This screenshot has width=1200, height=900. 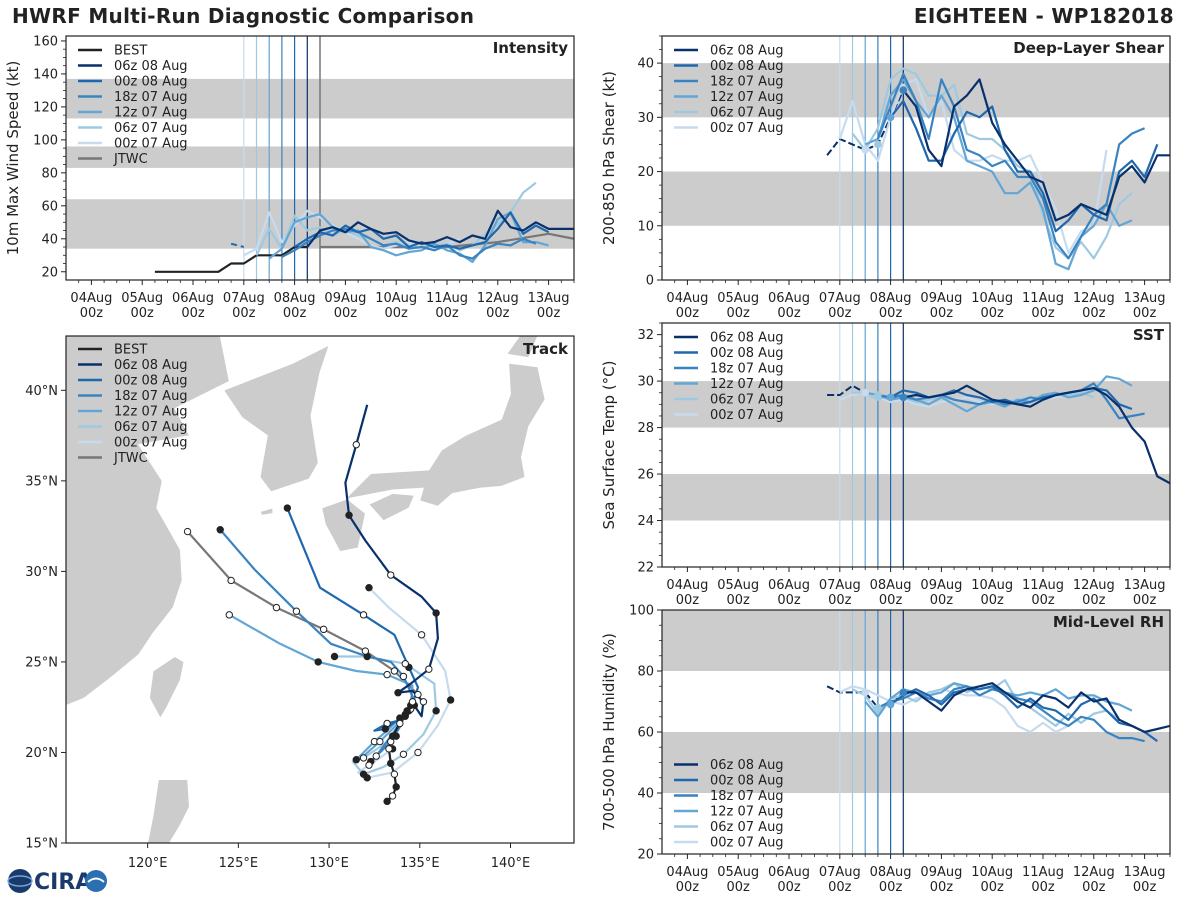 I want to click on y-tick-label: 30, so click(x=645, y=118).